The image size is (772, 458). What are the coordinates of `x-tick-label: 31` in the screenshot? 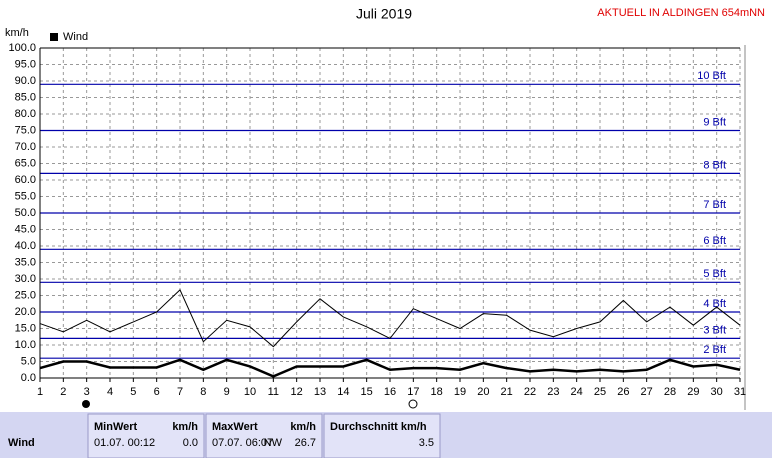 It's located at (740, 392).